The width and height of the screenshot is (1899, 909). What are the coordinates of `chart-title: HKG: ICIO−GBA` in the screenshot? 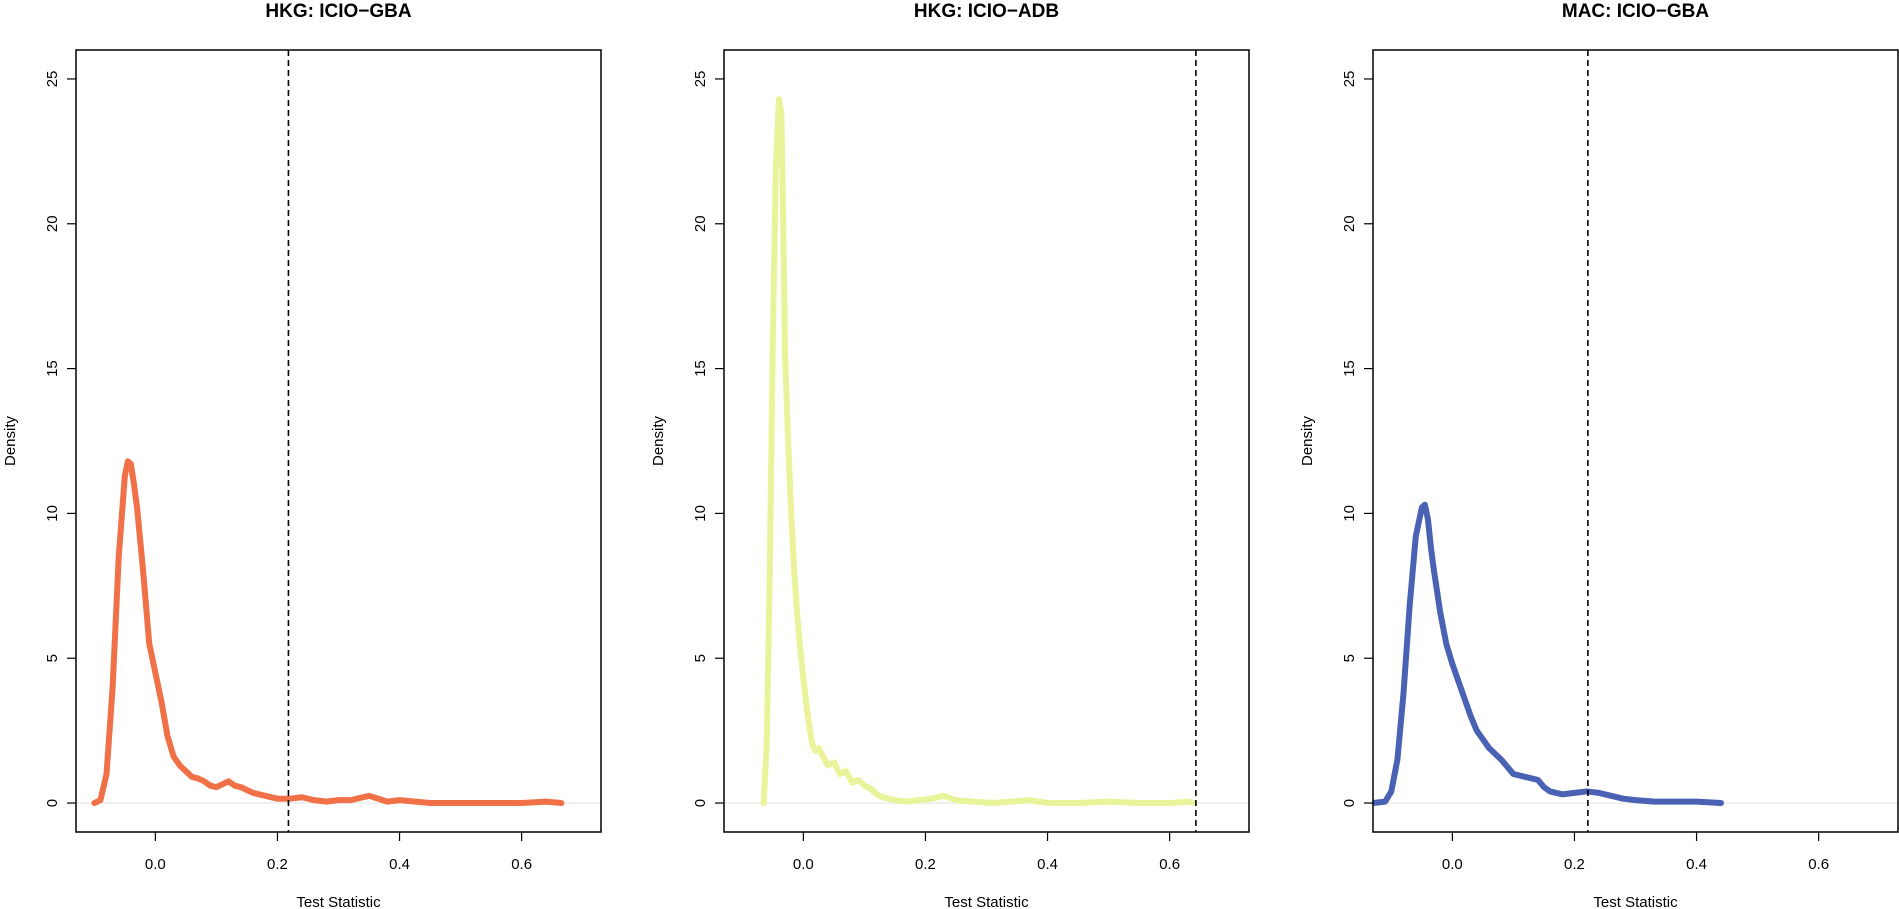 It's located at (338, 11).